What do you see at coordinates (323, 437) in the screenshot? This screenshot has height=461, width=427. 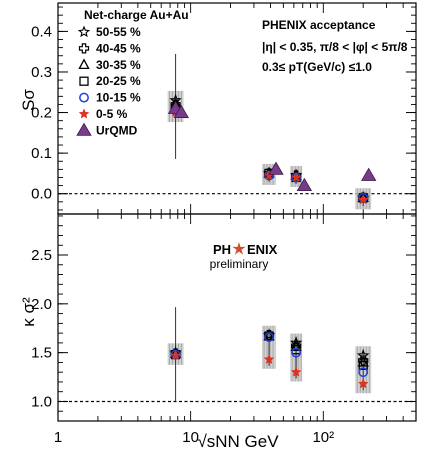 I see `x-tick-label: 10²` at bounding box center [323, 437].